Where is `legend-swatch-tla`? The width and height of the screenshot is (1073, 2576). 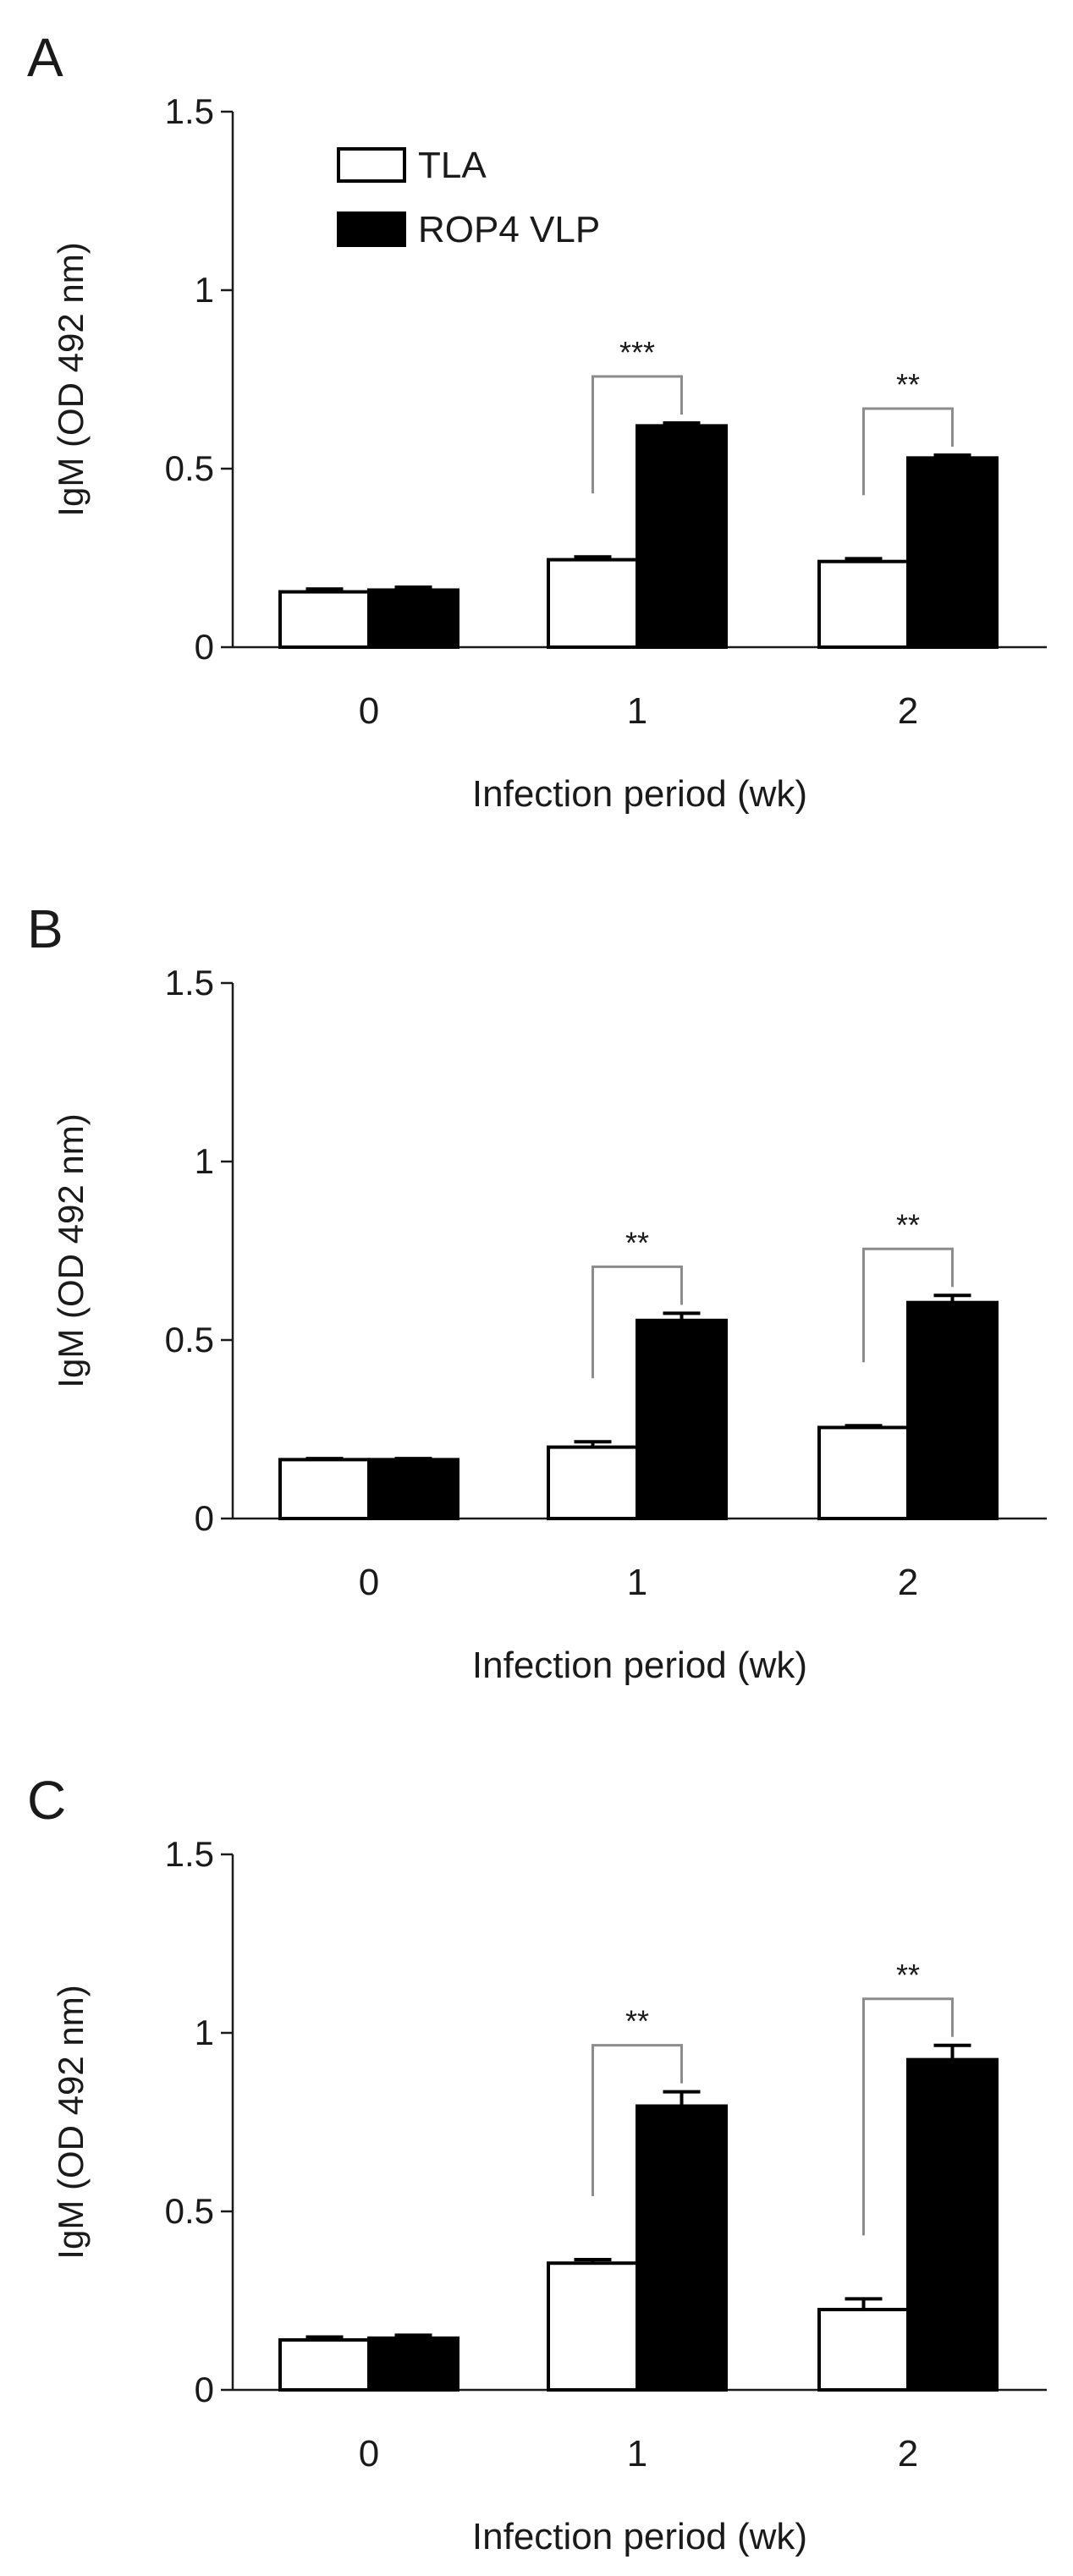
legend-swatch-tla is located at coordinates (371, 165).